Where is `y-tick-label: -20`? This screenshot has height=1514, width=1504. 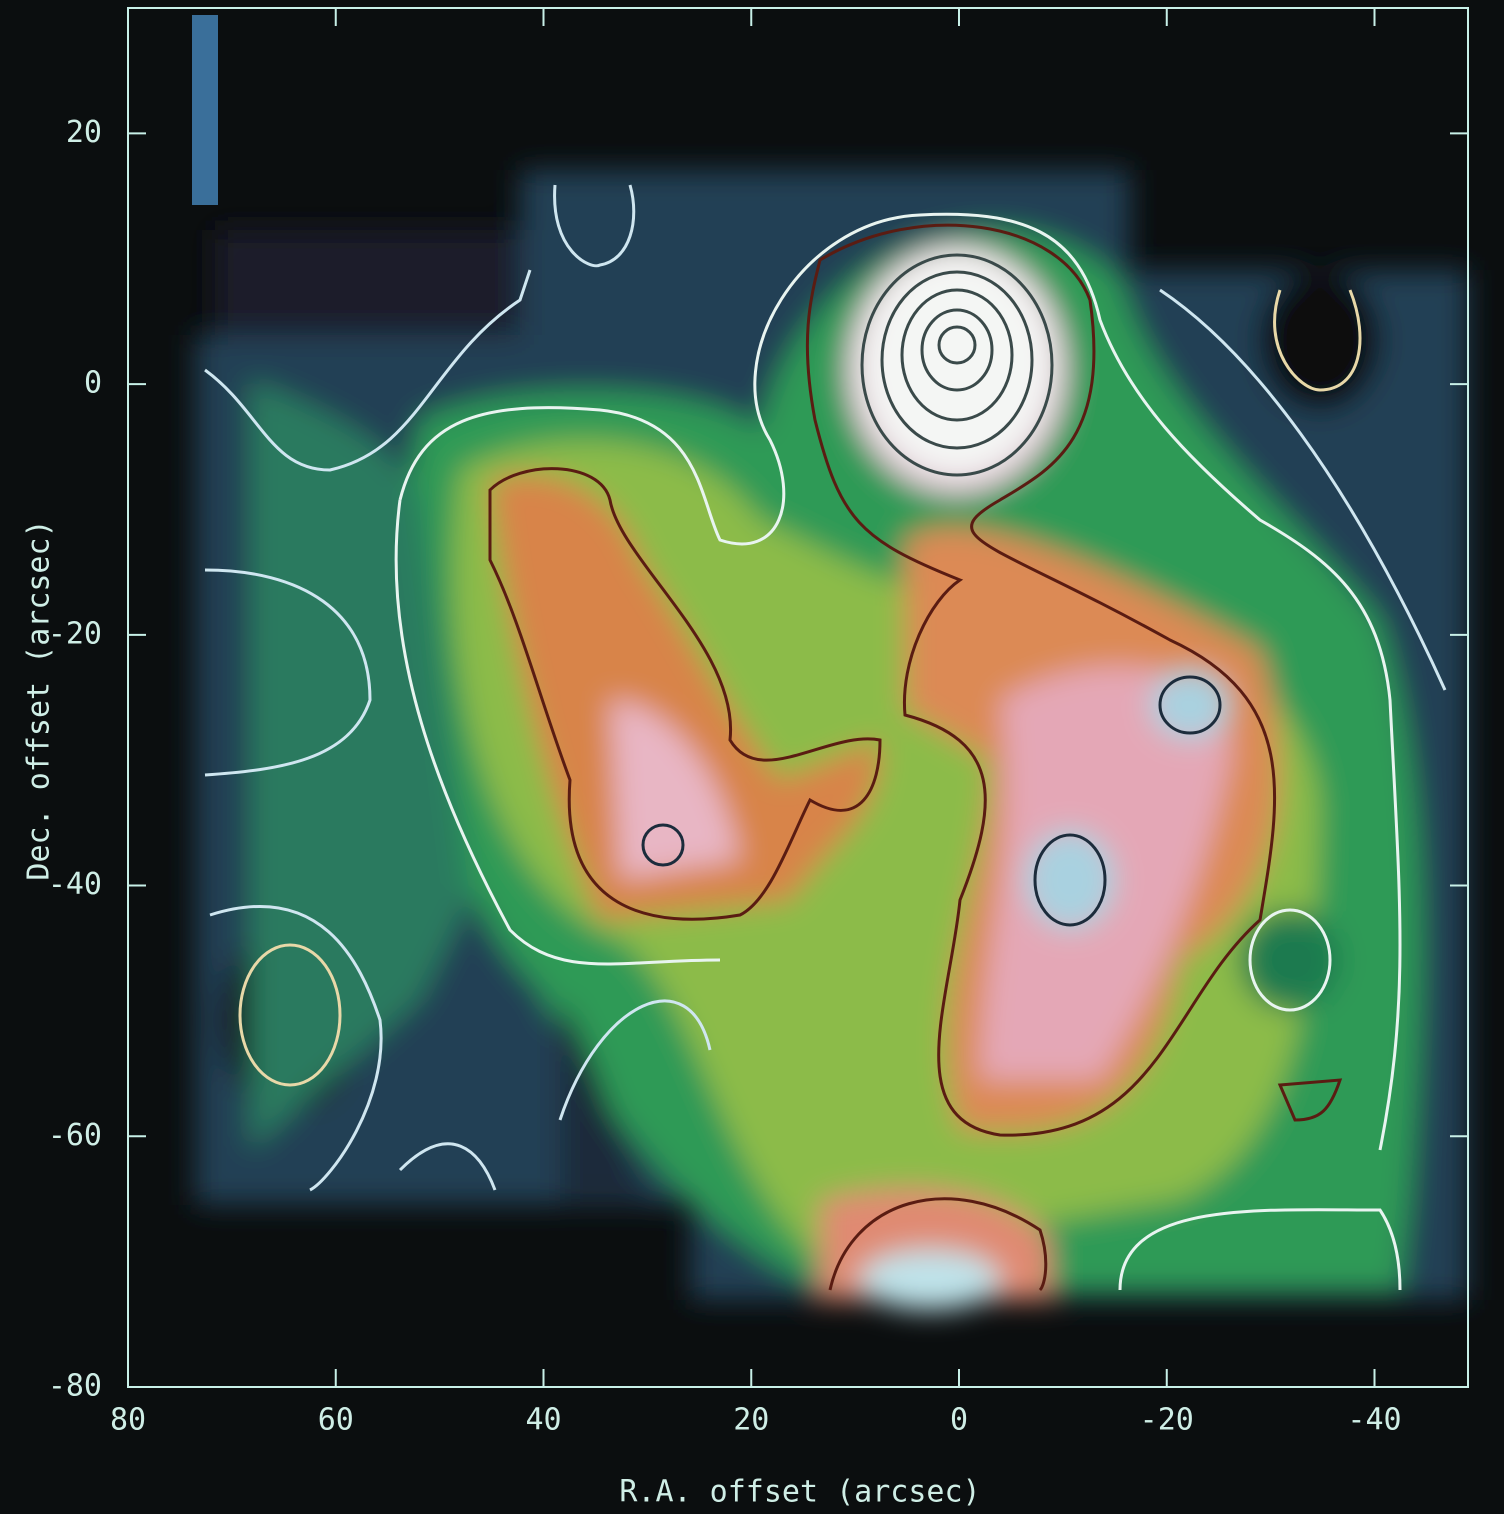
y-tick-label: -20 is located at coordinates (75, 633).